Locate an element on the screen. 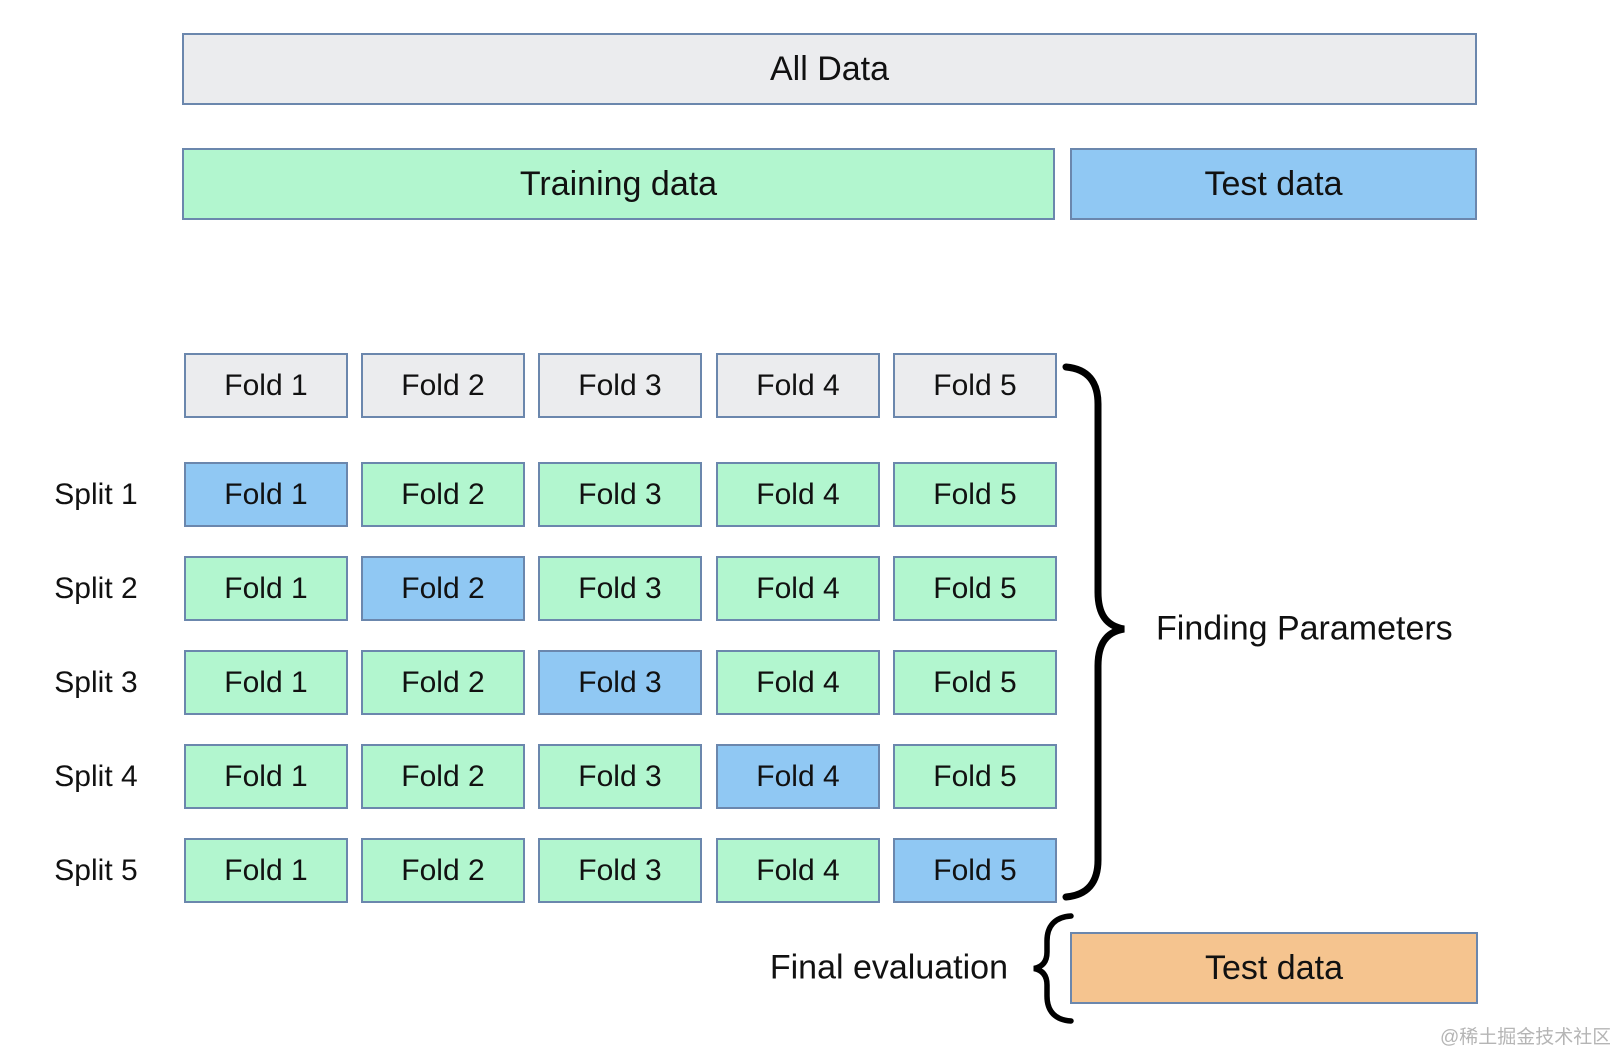 The image size is (1610, 1054). split-label: Split 2 is located at coordinates (96, 588).